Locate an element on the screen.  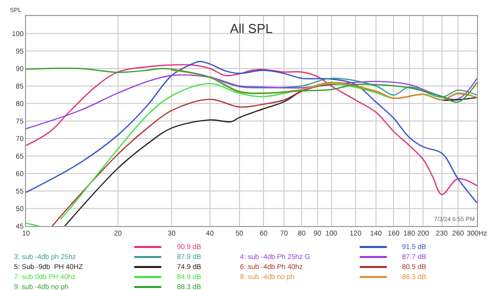
chart-title: All SPL is located at coordinates (251, 28).